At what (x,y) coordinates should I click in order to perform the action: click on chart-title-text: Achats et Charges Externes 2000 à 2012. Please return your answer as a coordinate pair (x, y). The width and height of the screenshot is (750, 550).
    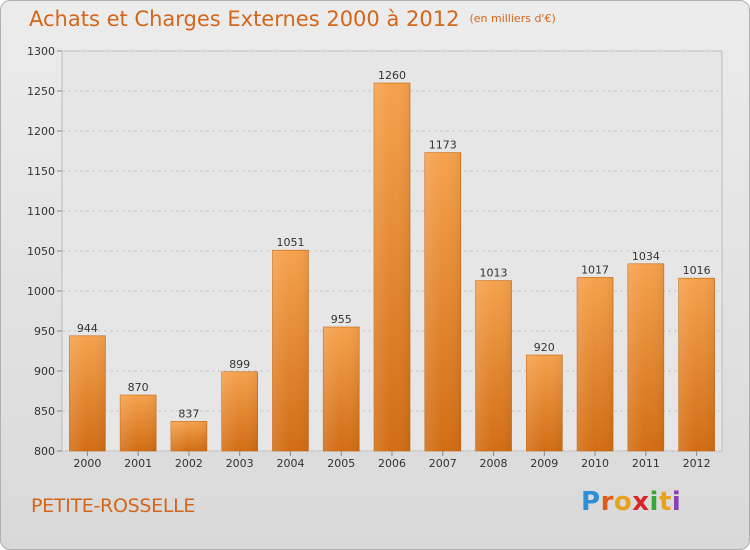
    Looking at the image, I should click on (244, 19).